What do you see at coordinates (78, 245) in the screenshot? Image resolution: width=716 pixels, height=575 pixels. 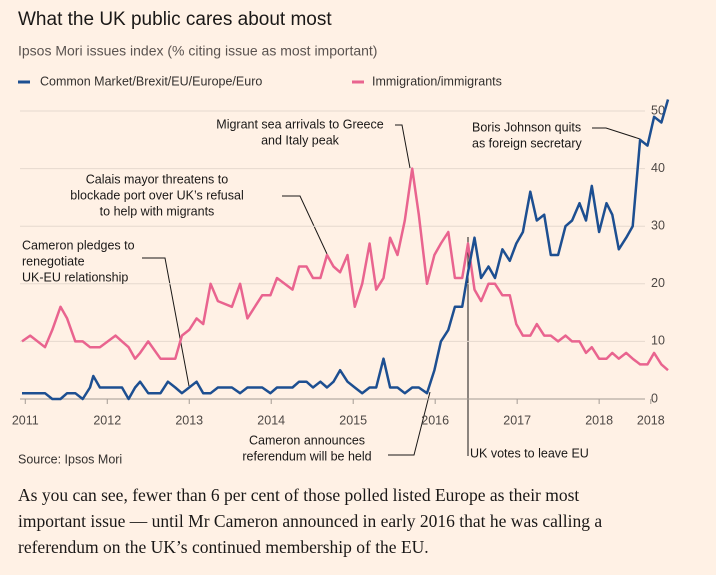 I see `annotation: Cameron pledges to` at bounding box center [78, 245].